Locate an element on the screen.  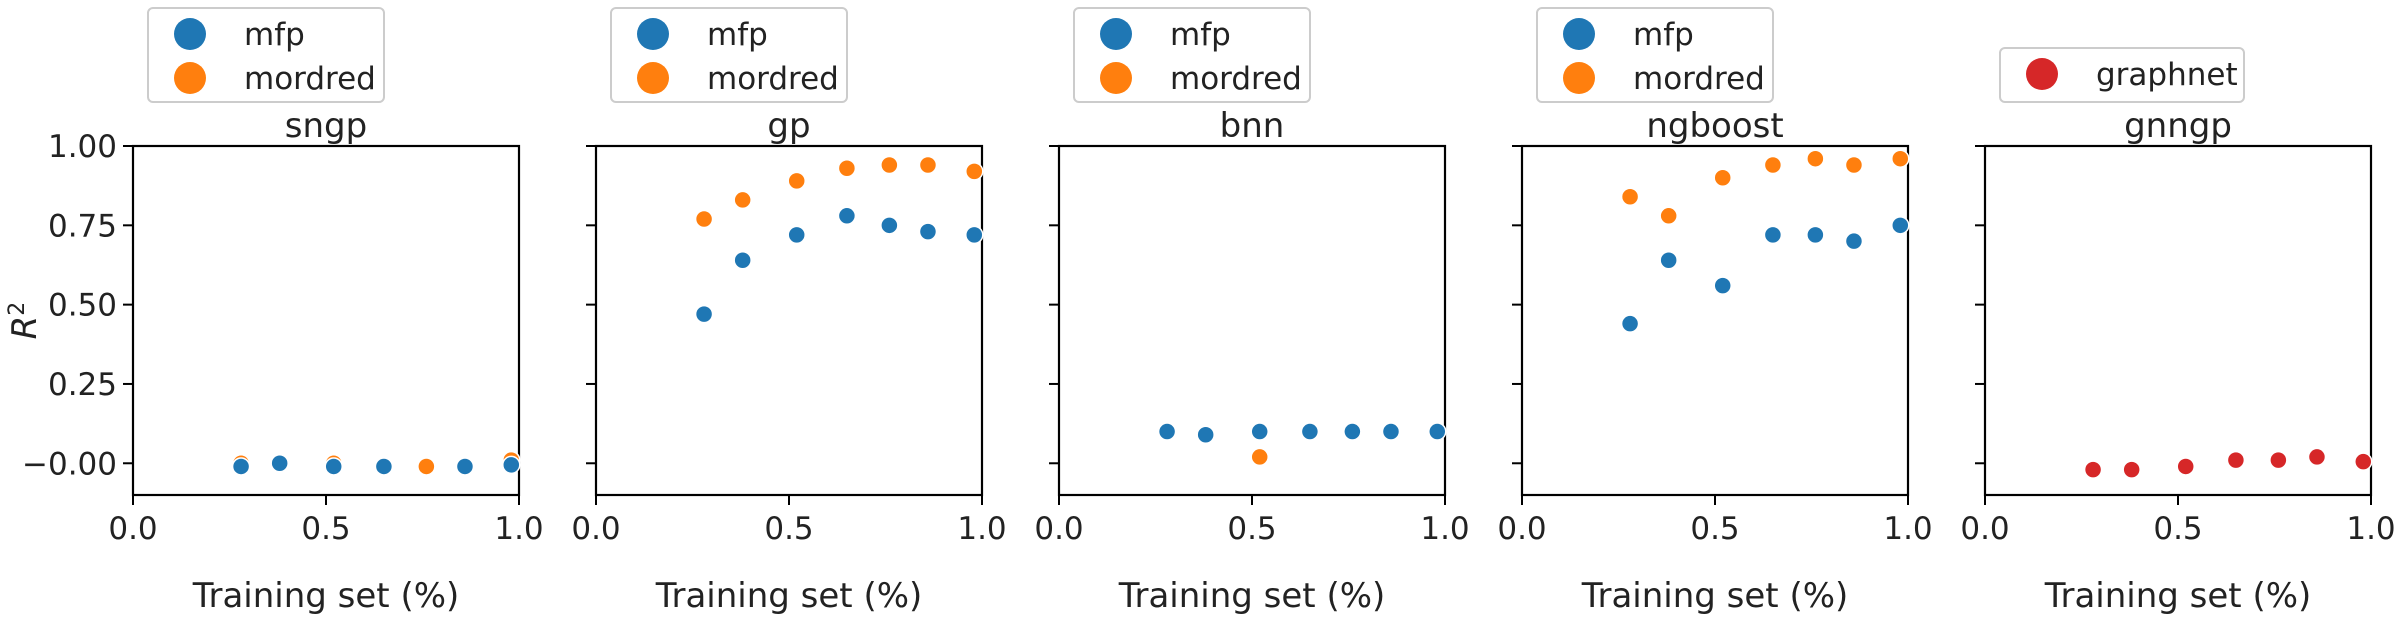
x-tick-label-ngboost-1: 0.5 is located at coordinates (1714, 529).